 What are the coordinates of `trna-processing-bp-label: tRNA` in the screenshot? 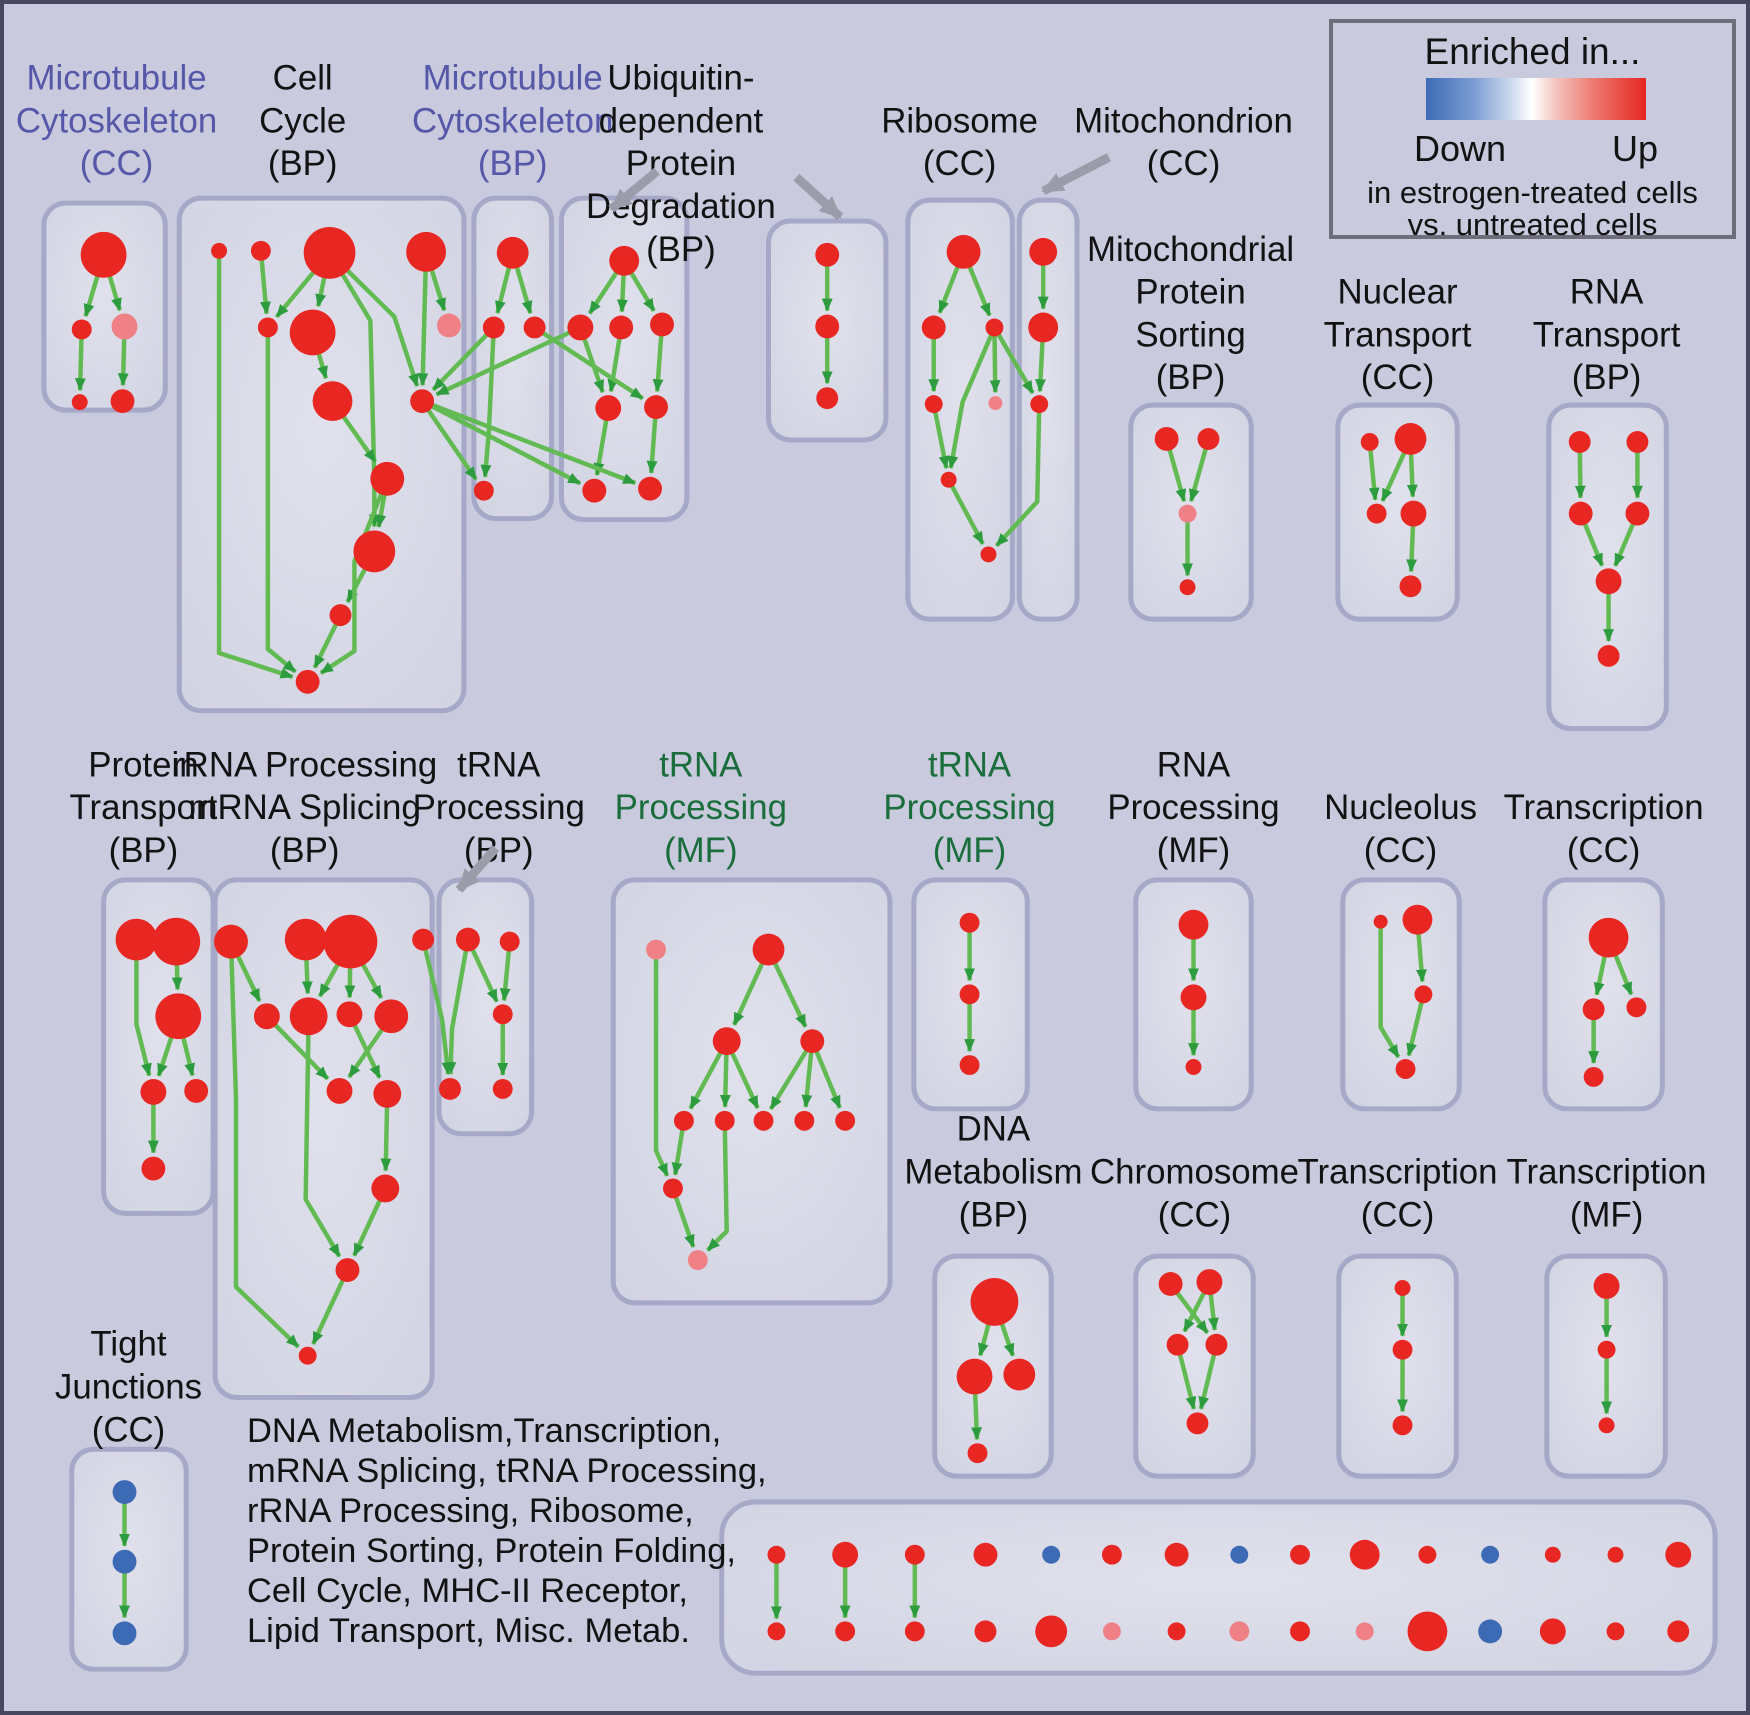 It's located at (499, 764).